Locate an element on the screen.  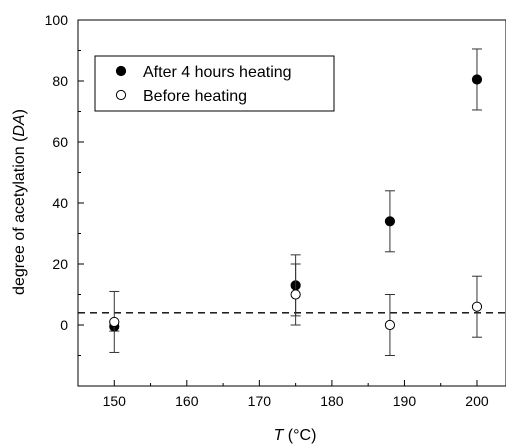
legend-label-before: Before heating is located at coordinates (195, 96).